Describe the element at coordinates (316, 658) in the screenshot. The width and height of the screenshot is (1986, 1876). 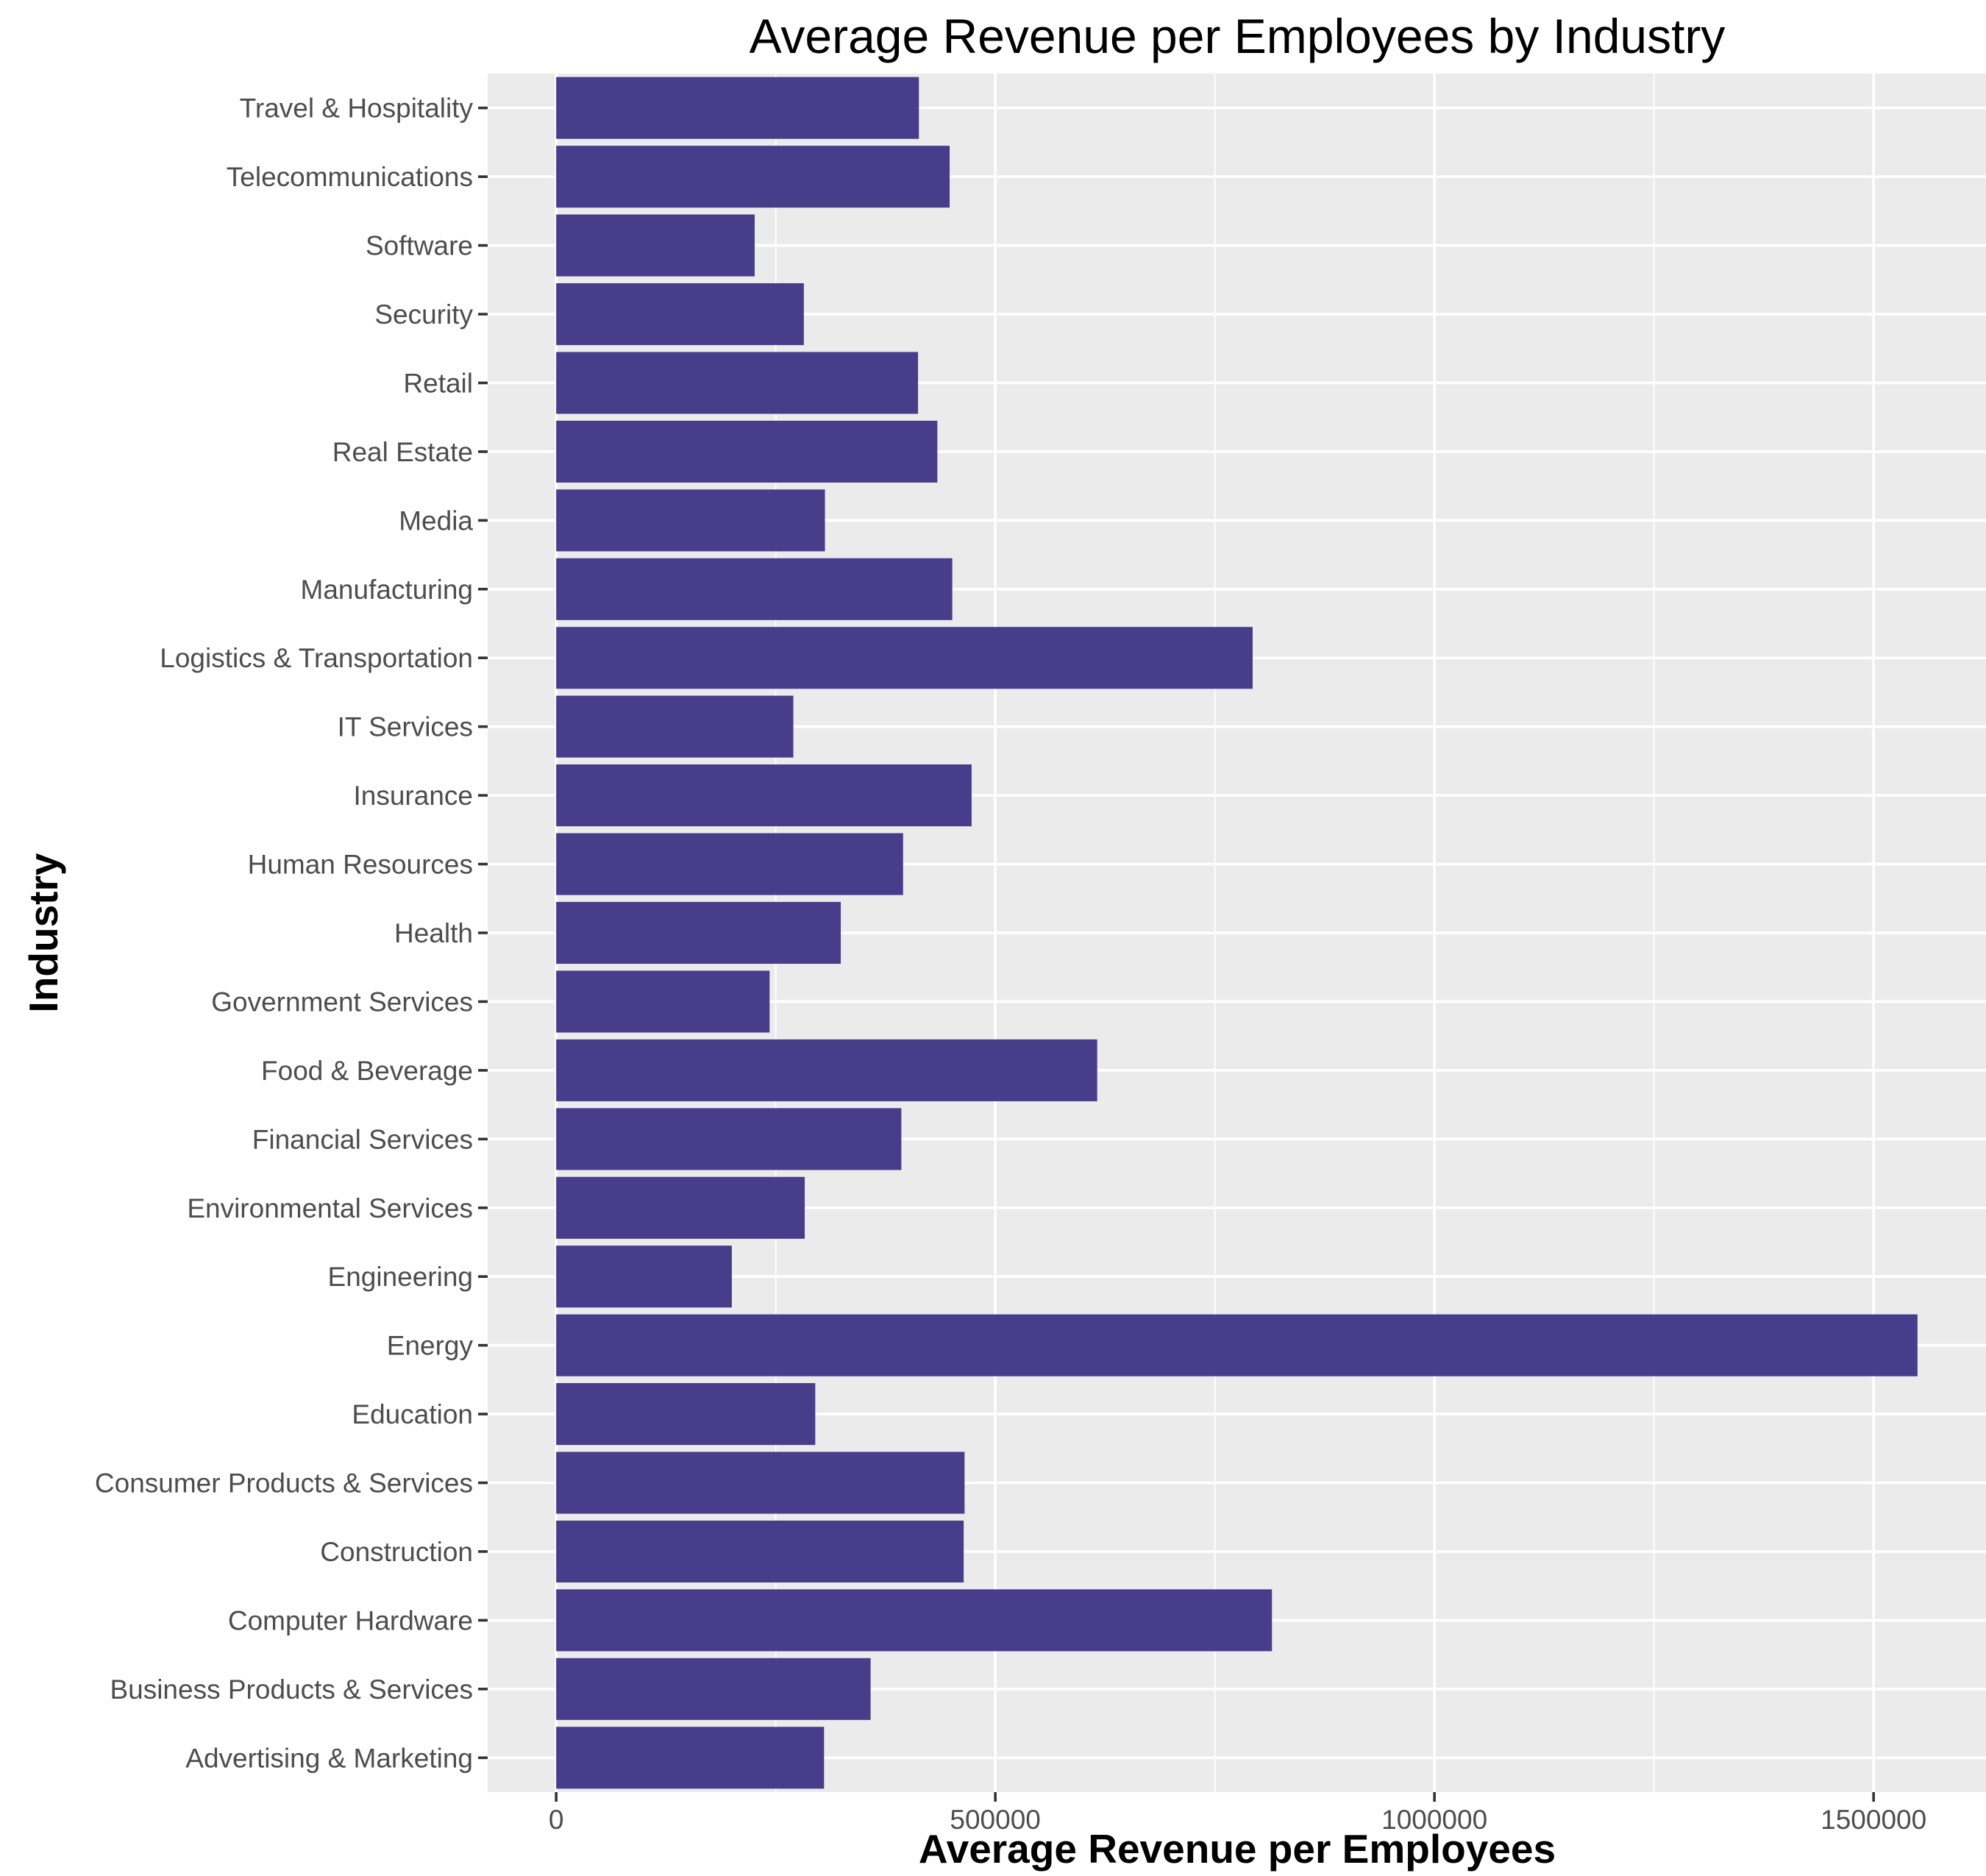
I see `y-tick-label: Logistics & Transportation` at that location.